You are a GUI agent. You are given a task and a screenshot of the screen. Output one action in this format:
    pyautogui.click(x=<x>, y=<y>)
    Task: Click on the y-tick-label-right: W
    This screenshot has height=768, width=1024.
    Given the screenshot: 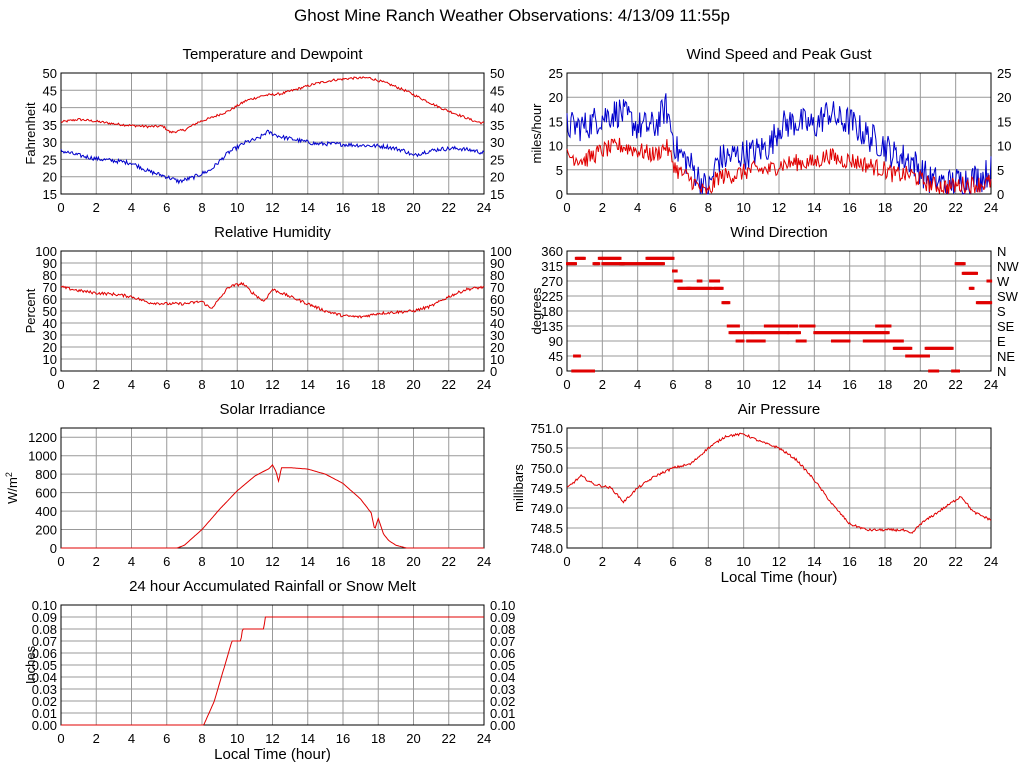 What is the action you would take?
    pyautogui.click(x=1003, y=281)
    